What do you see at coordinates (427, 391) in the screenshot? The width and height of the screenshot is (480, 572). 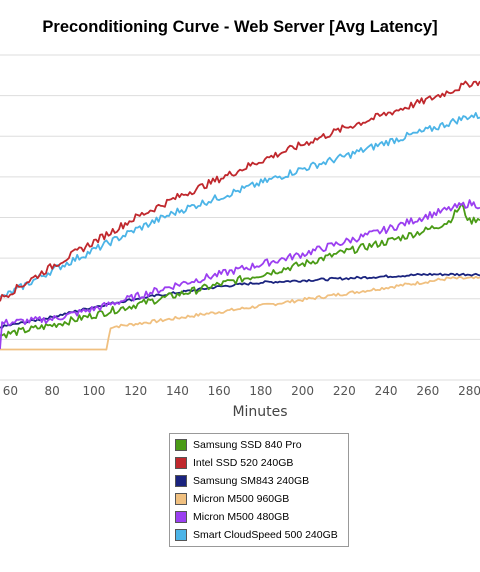 I see `x-tick-label: 260` at bounding box center [427, 391].